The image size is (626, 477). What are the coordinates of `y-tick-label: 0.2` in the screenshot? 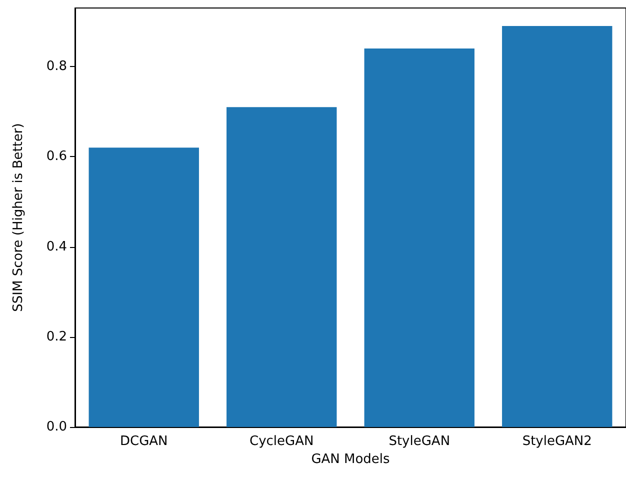 It's located at (56, 336).